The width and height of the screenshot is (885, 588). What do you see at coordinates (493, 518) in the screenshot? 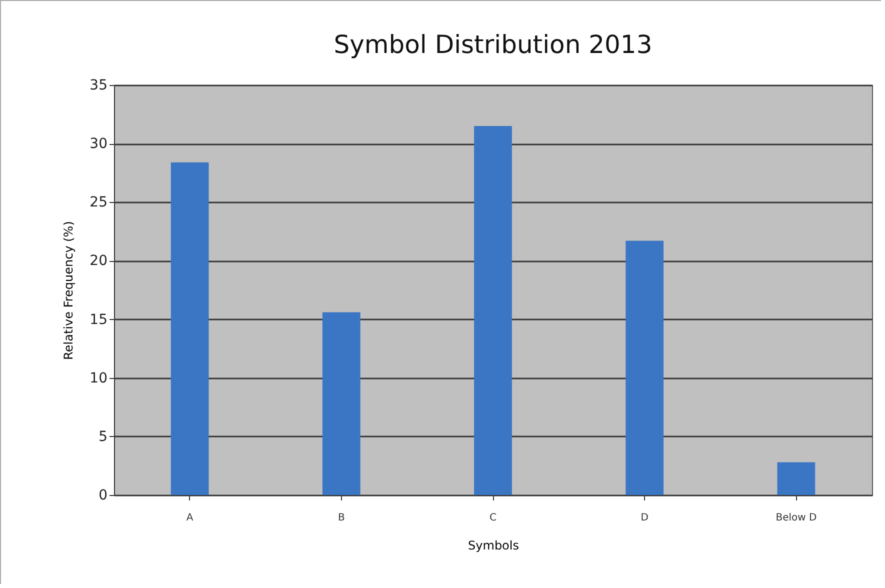
I see `x-tick-label: C` at bounding box center [493, 518].